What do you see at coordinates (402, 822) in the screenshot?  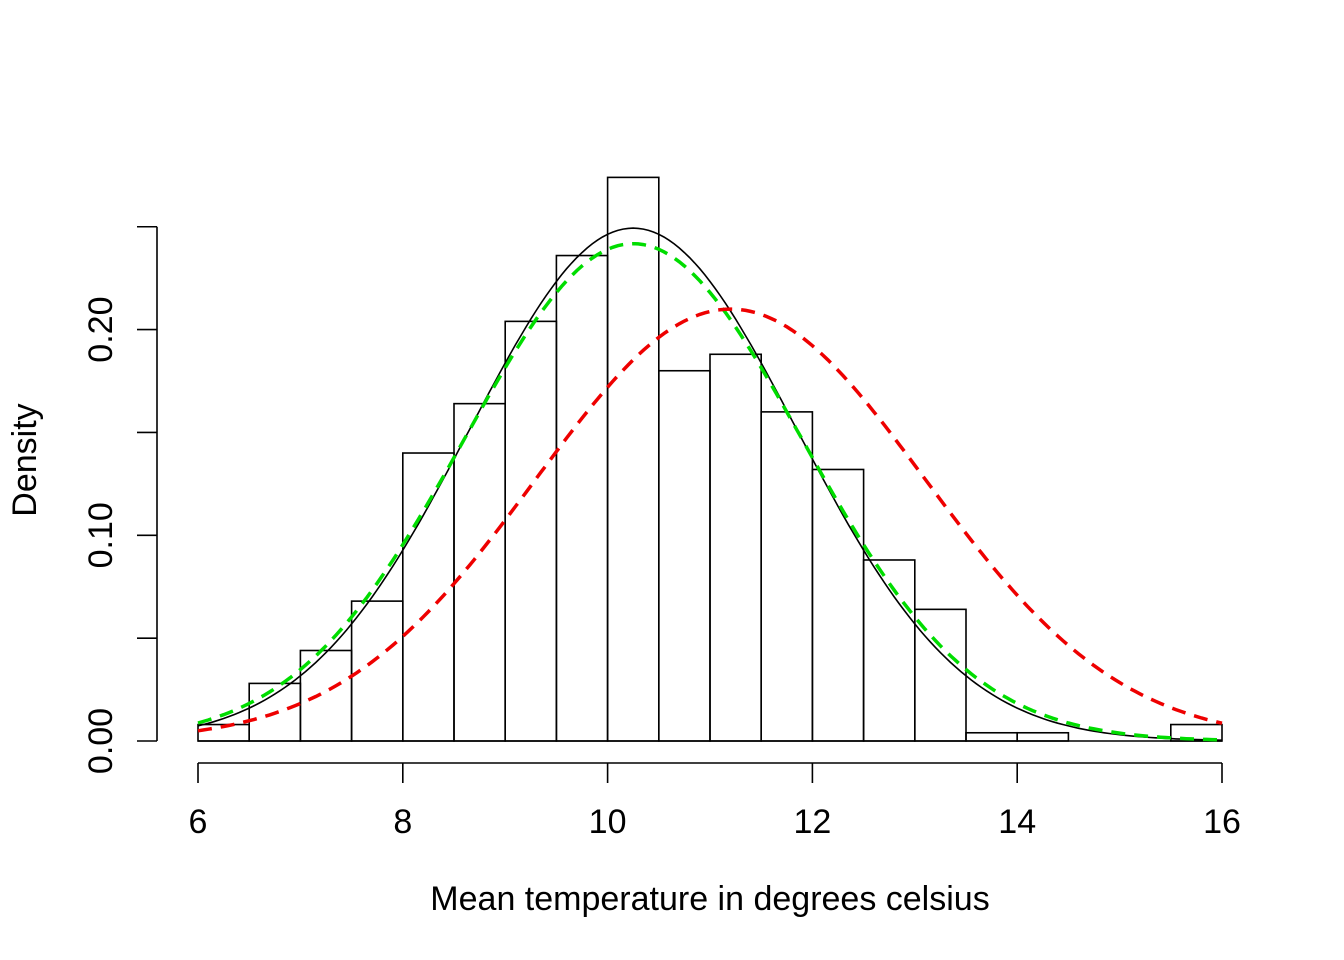 I see `x-tick-label: 8` at bounding box center [402, 822].